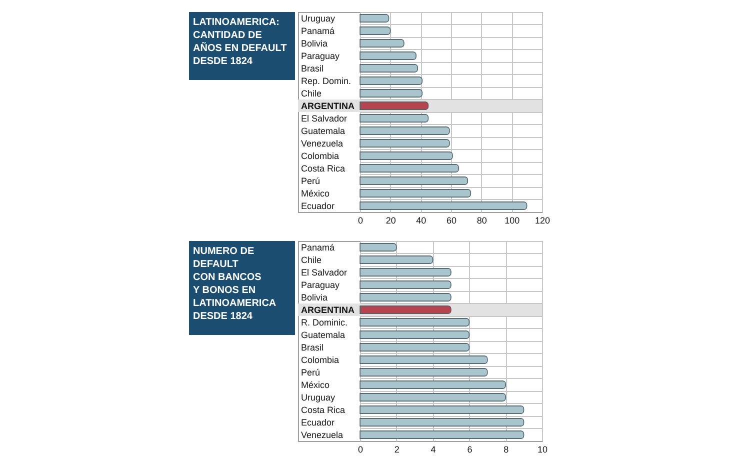 The width and height of the screenshot is (730, 460). Describe the element at coordinates (451, 221) in the screenshot. I see `x-tick-label: 60` at that location.